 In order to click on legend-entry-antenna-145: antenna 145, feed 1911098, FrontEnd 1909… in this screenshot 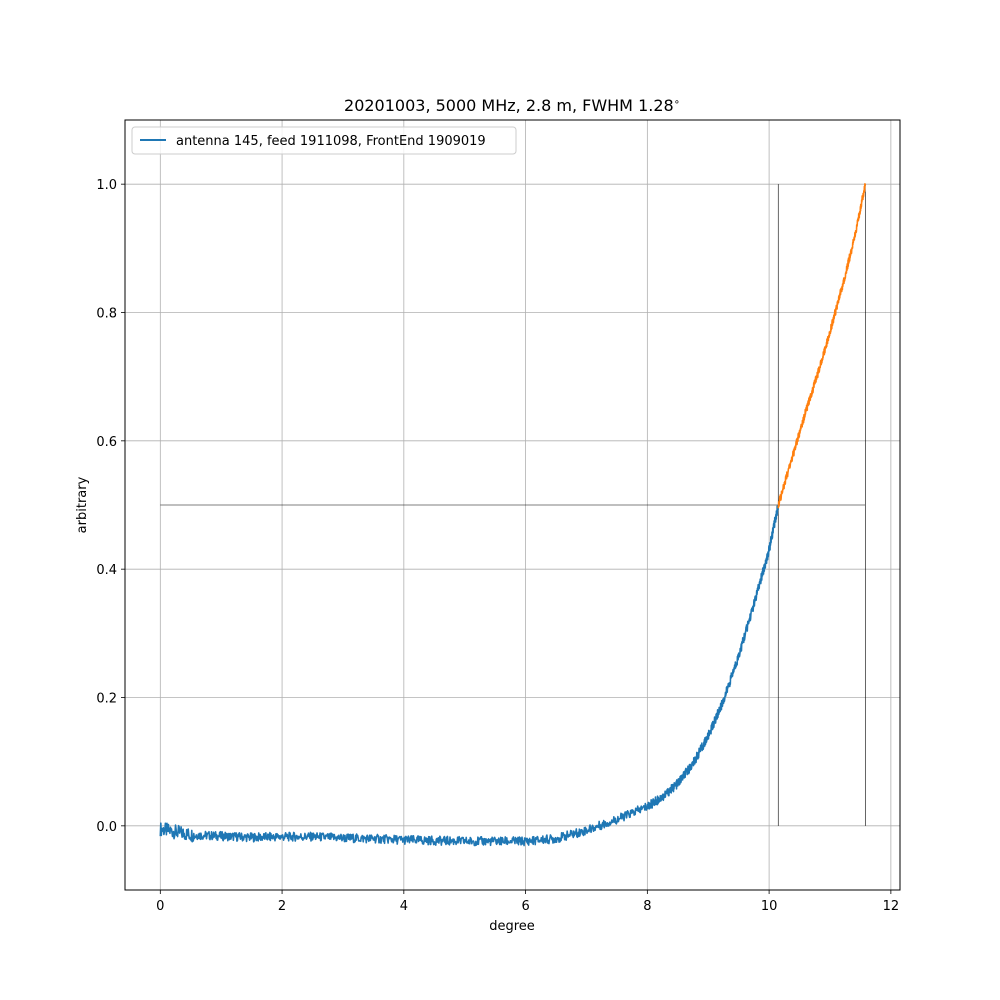, I will do `click(331, 141)`.